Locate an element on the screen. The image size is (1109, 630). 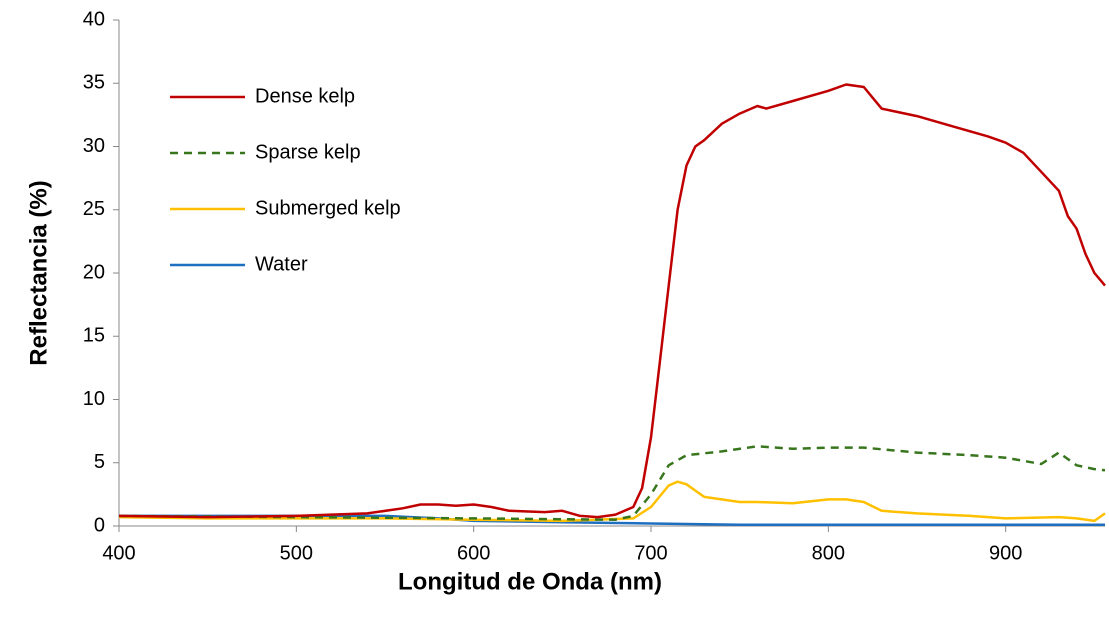
y-tick-label: 35 is located at coordinates (94, 83).